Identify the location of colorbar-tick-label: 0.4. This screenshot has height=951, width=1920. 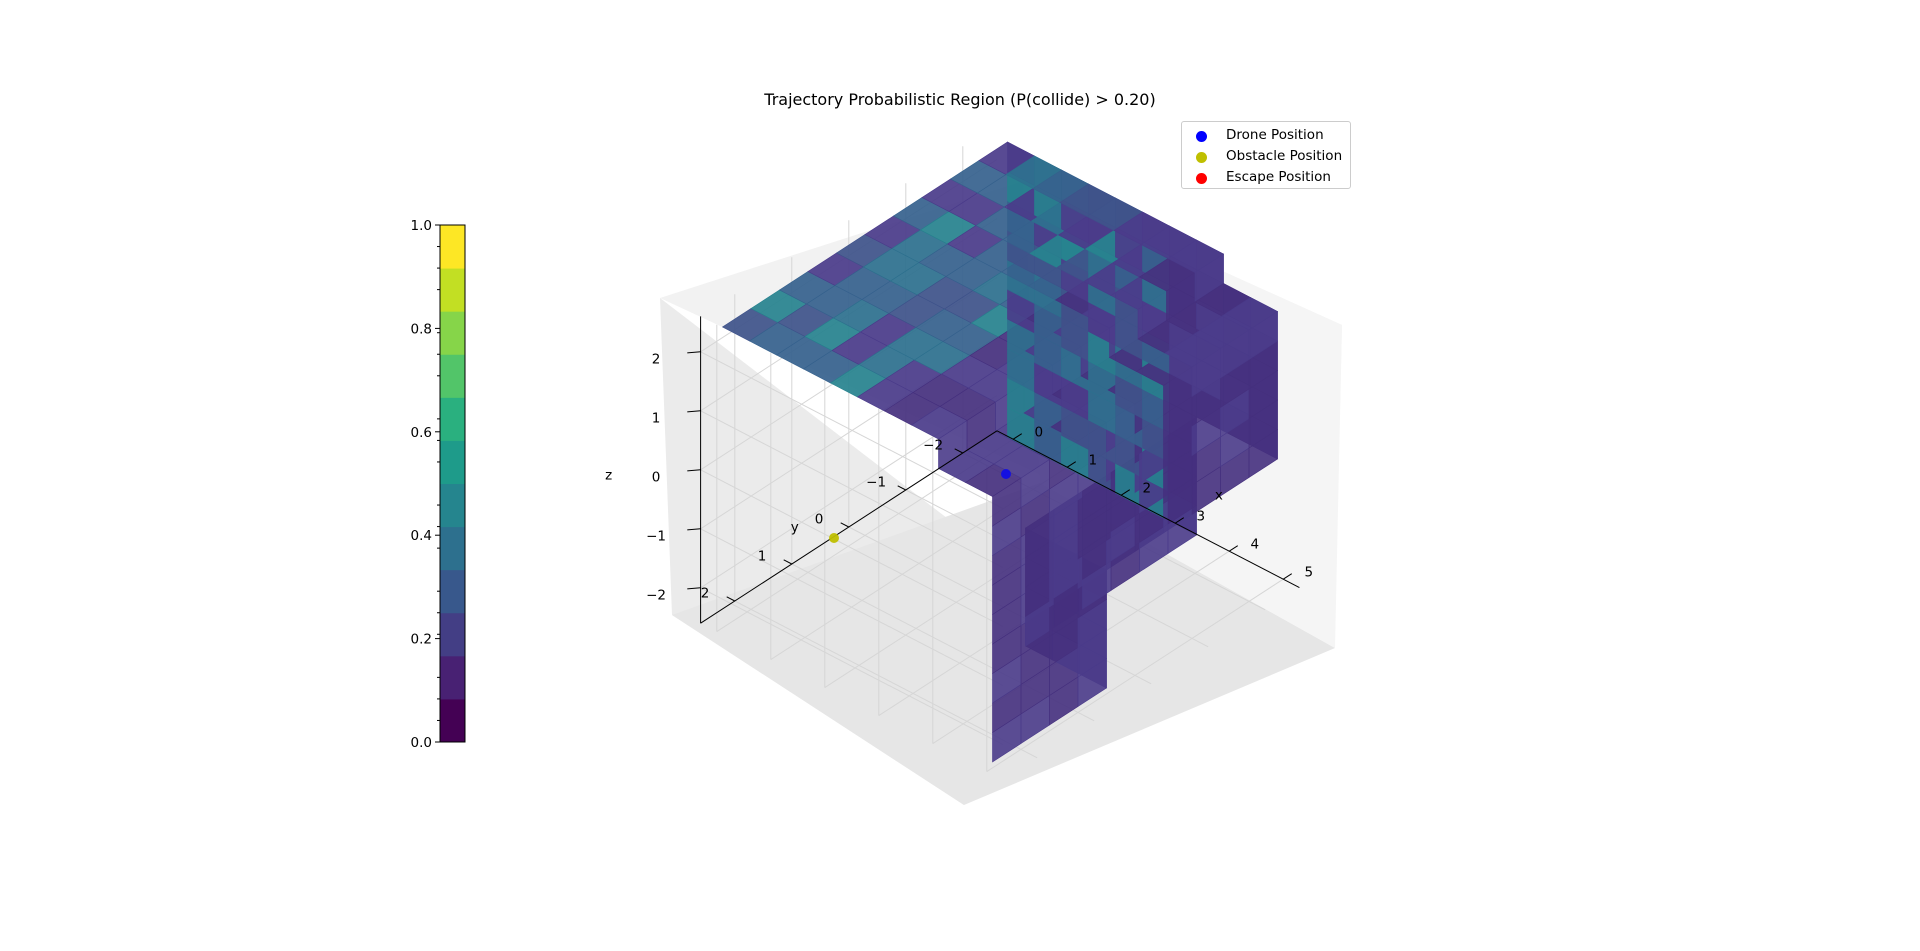
(421, 536).